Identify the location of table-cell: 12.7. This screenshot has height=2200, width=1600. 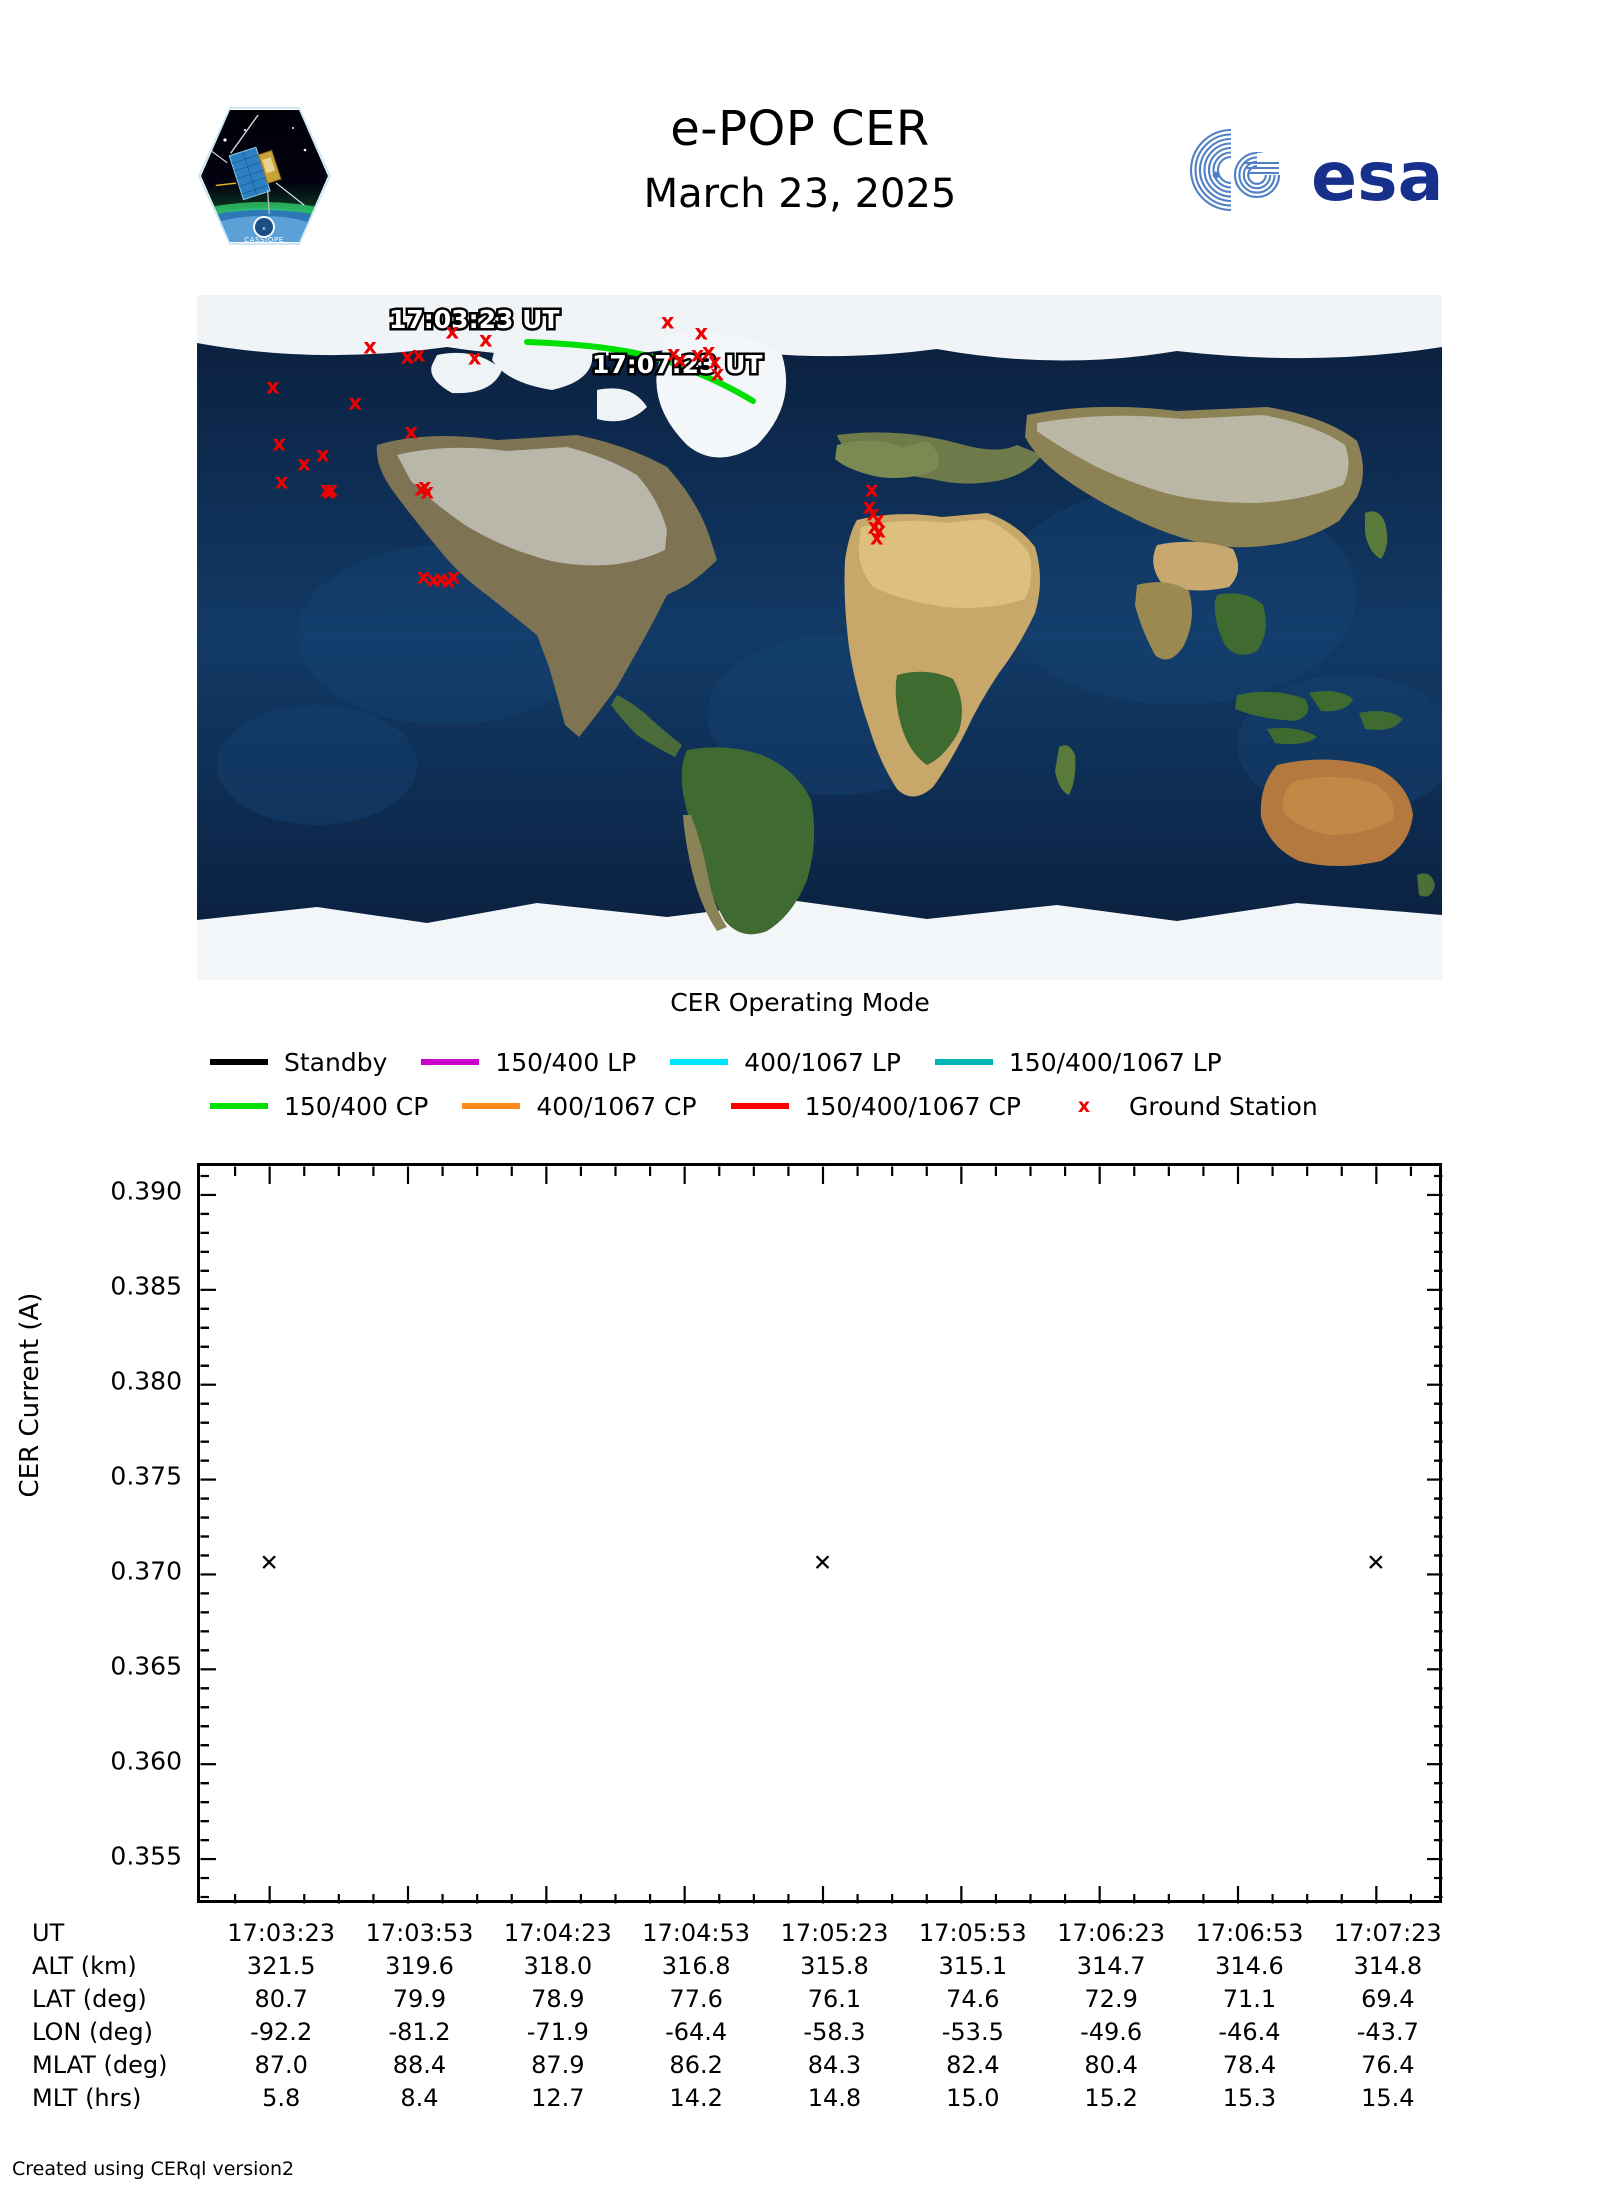
(558, 2097).